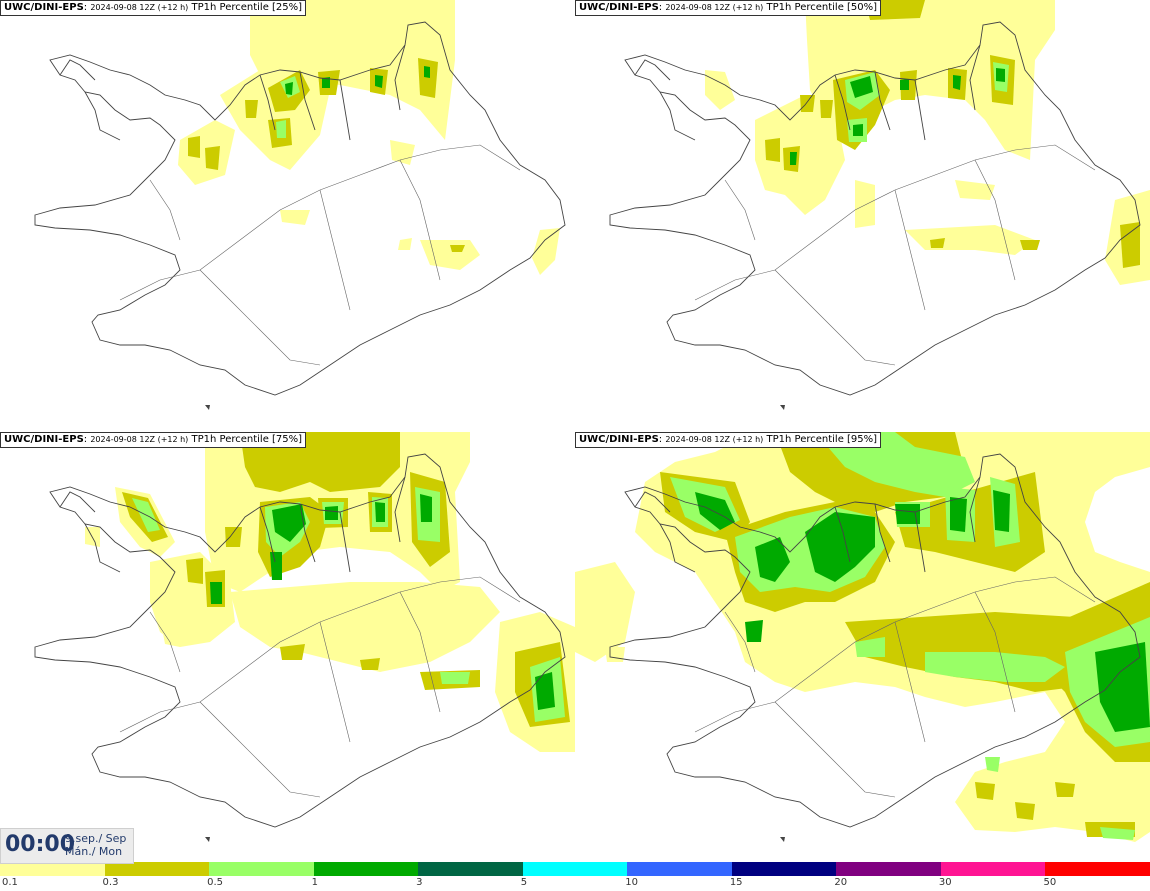 Image resolution: width=1150 pixels, height=891 pixels. Describe the element at coordinates (419, 882) in the screenshot. I see `color-scale-label: 3` at that location.